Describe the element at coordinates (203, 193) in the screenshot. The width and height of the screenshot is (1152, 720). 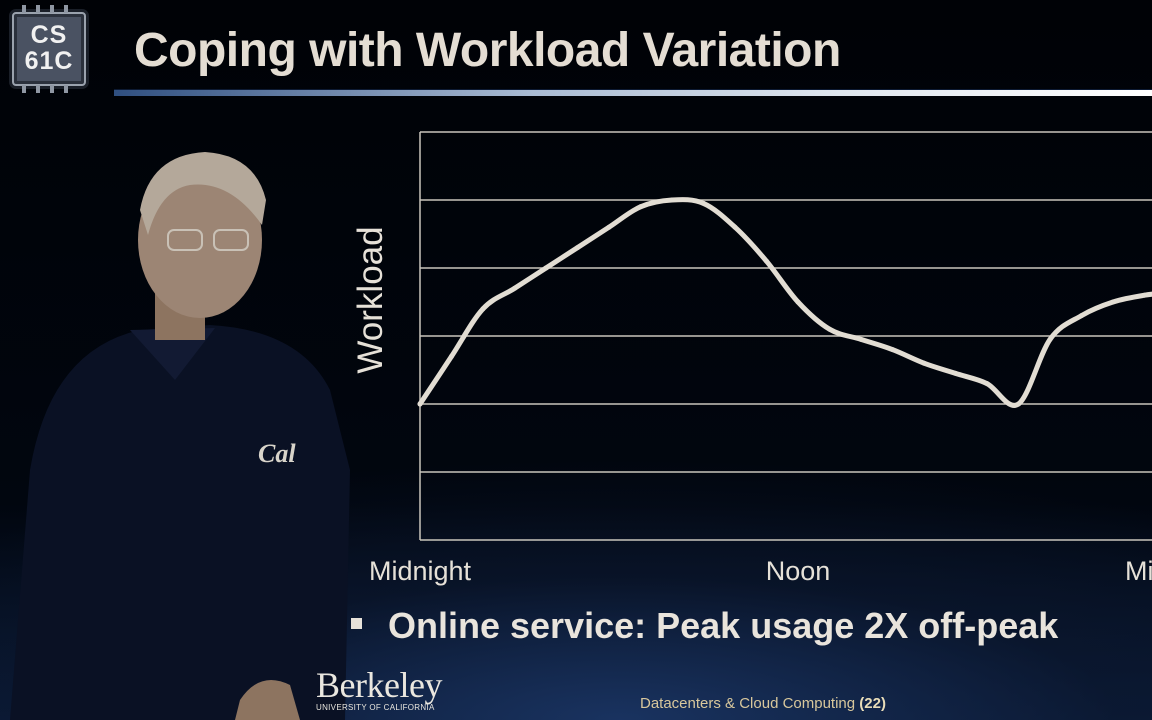
I see `presenter-hair` at that location.